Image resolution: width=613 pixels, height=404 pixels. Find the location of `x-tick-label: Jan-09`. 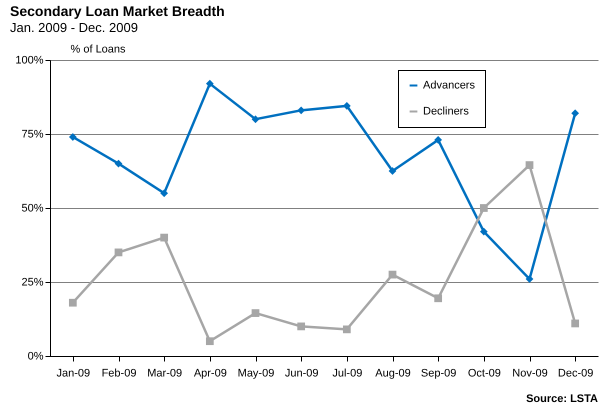

x-tick-label: Jan-09 is located at coordinates (73, 374).